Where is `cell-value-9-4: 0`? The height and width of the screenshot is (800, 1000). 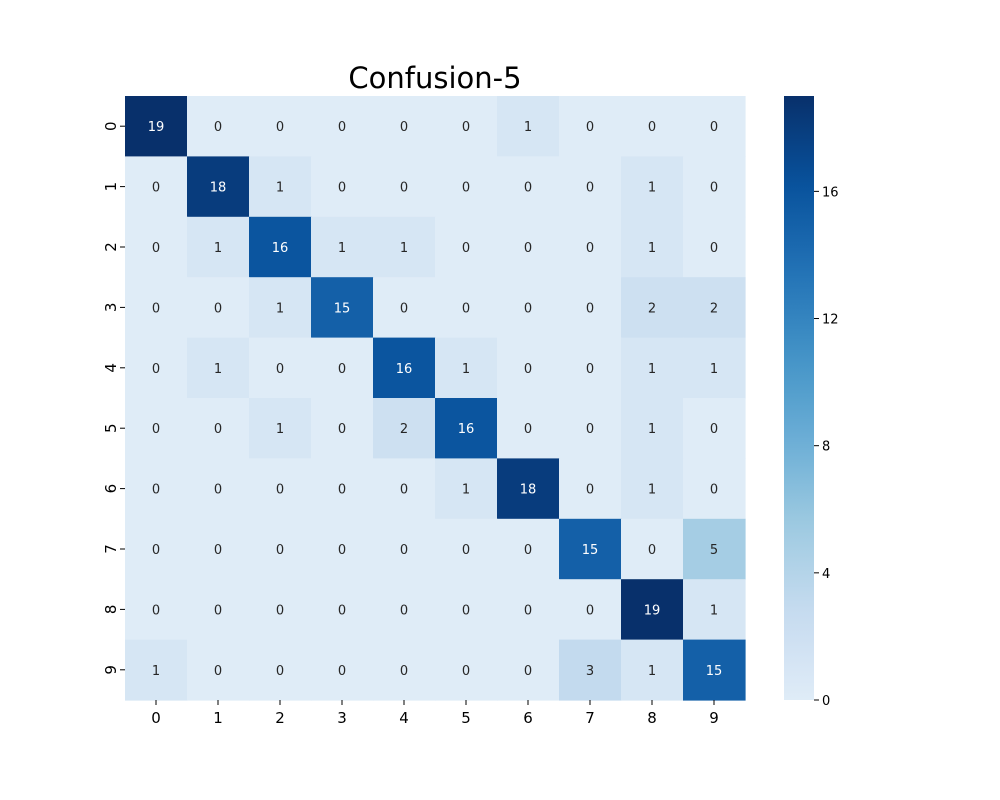 cell-value-9-4: 0 is located at coordinates (404, 671).